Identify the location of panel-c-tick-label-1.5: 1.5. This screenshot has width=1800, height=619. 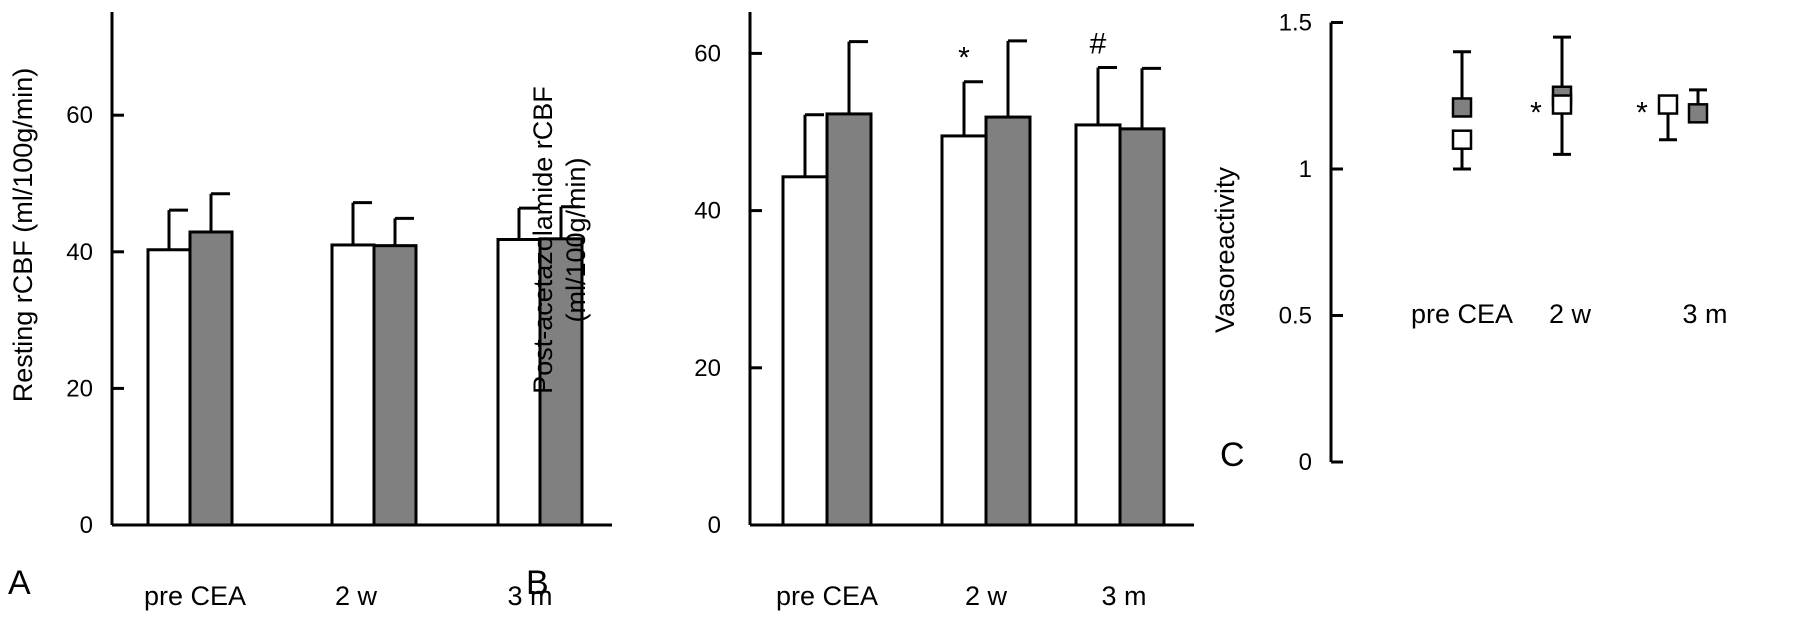
(1295, 23).